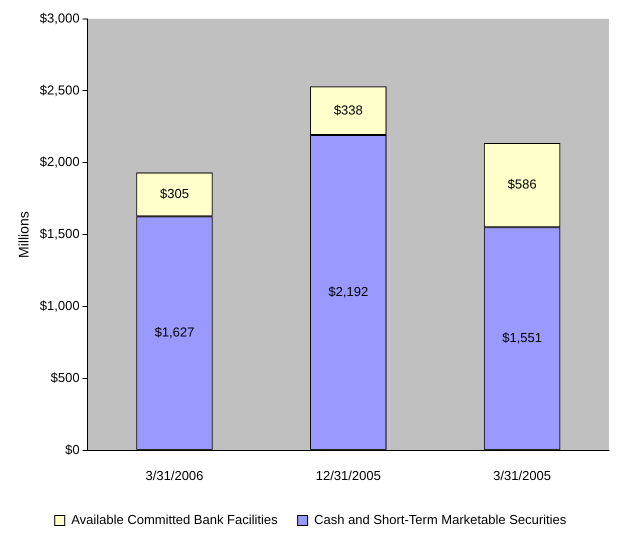 This screenshot has height=555, width=629. I want to click on y-tick-label: $3,000, so click(60, 18).